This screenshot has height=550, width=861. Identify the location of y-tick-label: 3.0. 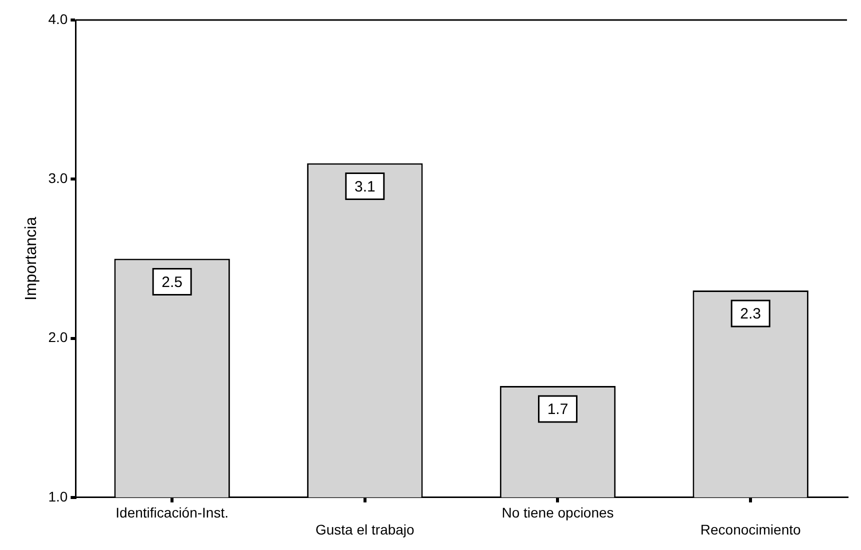
(58, 178).